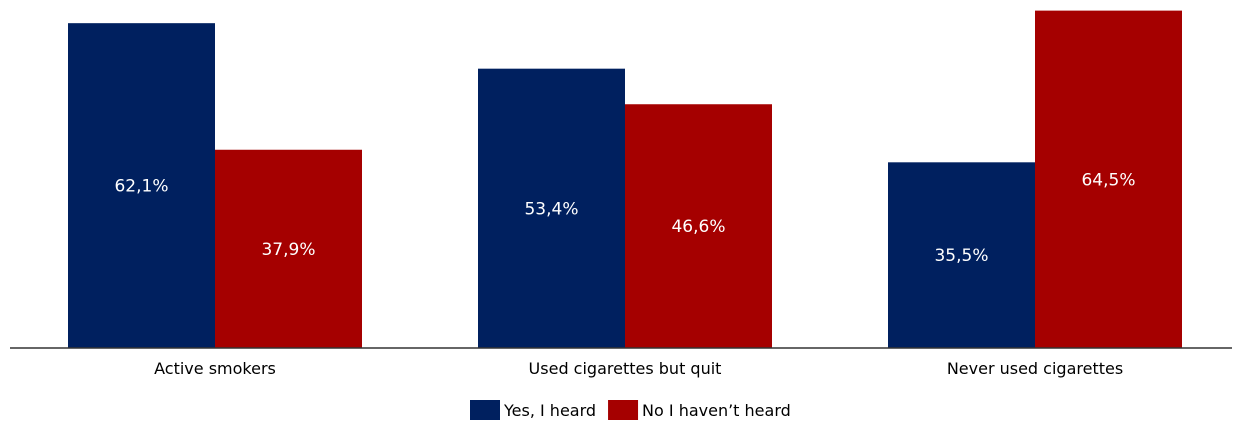  I want to click on legend: Yes, I heard No I haven’t heard, so click(630, 410).